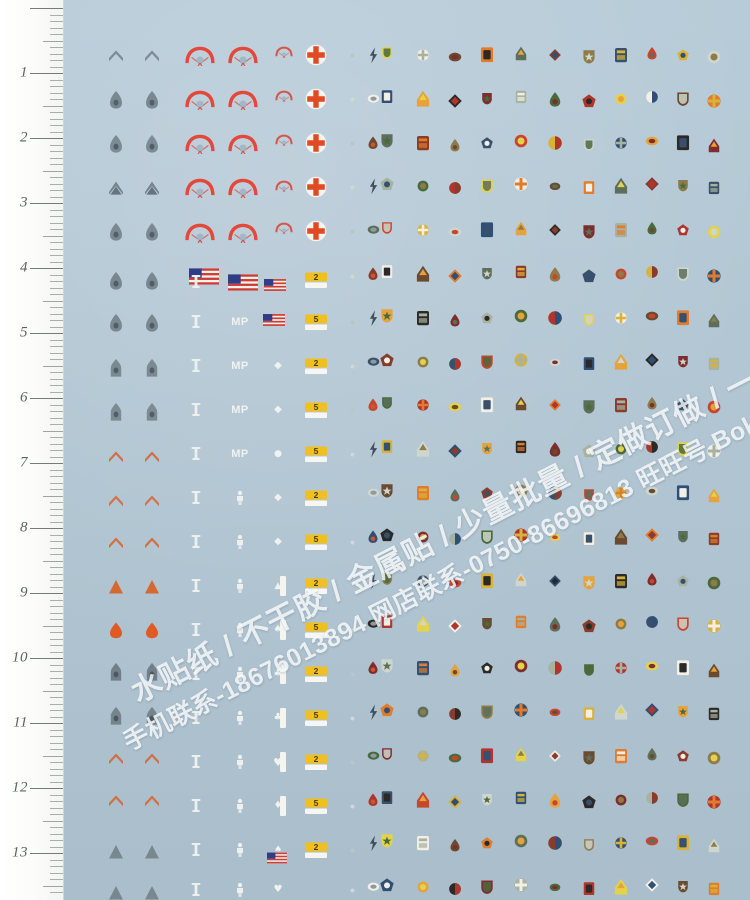 The height and width of the screenshot is (900, 750). Describe the element at coordinates (32, 450) in the screenshot. I see `measuring-ruler: 1 2 3 4 5 6 7 8 9 10 11 12 13` at that location.